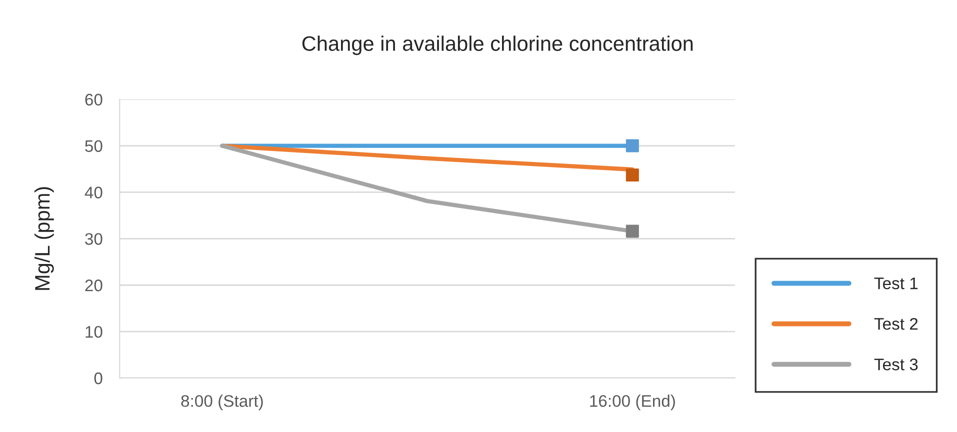 The image size is (957, 432). What do you see at coordinates (93, 239) in the screenshot?
I see `y-tick-label: 30` at bounding box center [93, 239].